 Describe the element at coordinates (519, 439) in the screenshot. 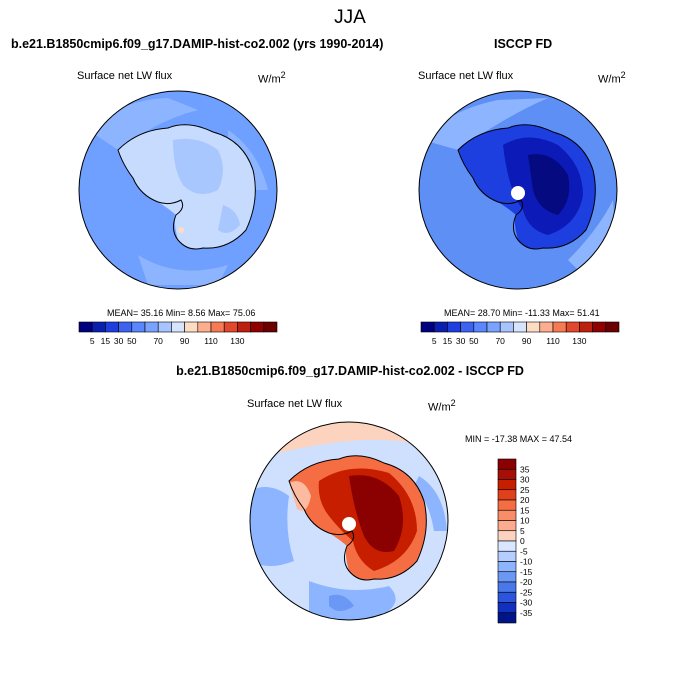

I see `stats-diff: MIN = -17.38 MAX = 47.54` at that location.